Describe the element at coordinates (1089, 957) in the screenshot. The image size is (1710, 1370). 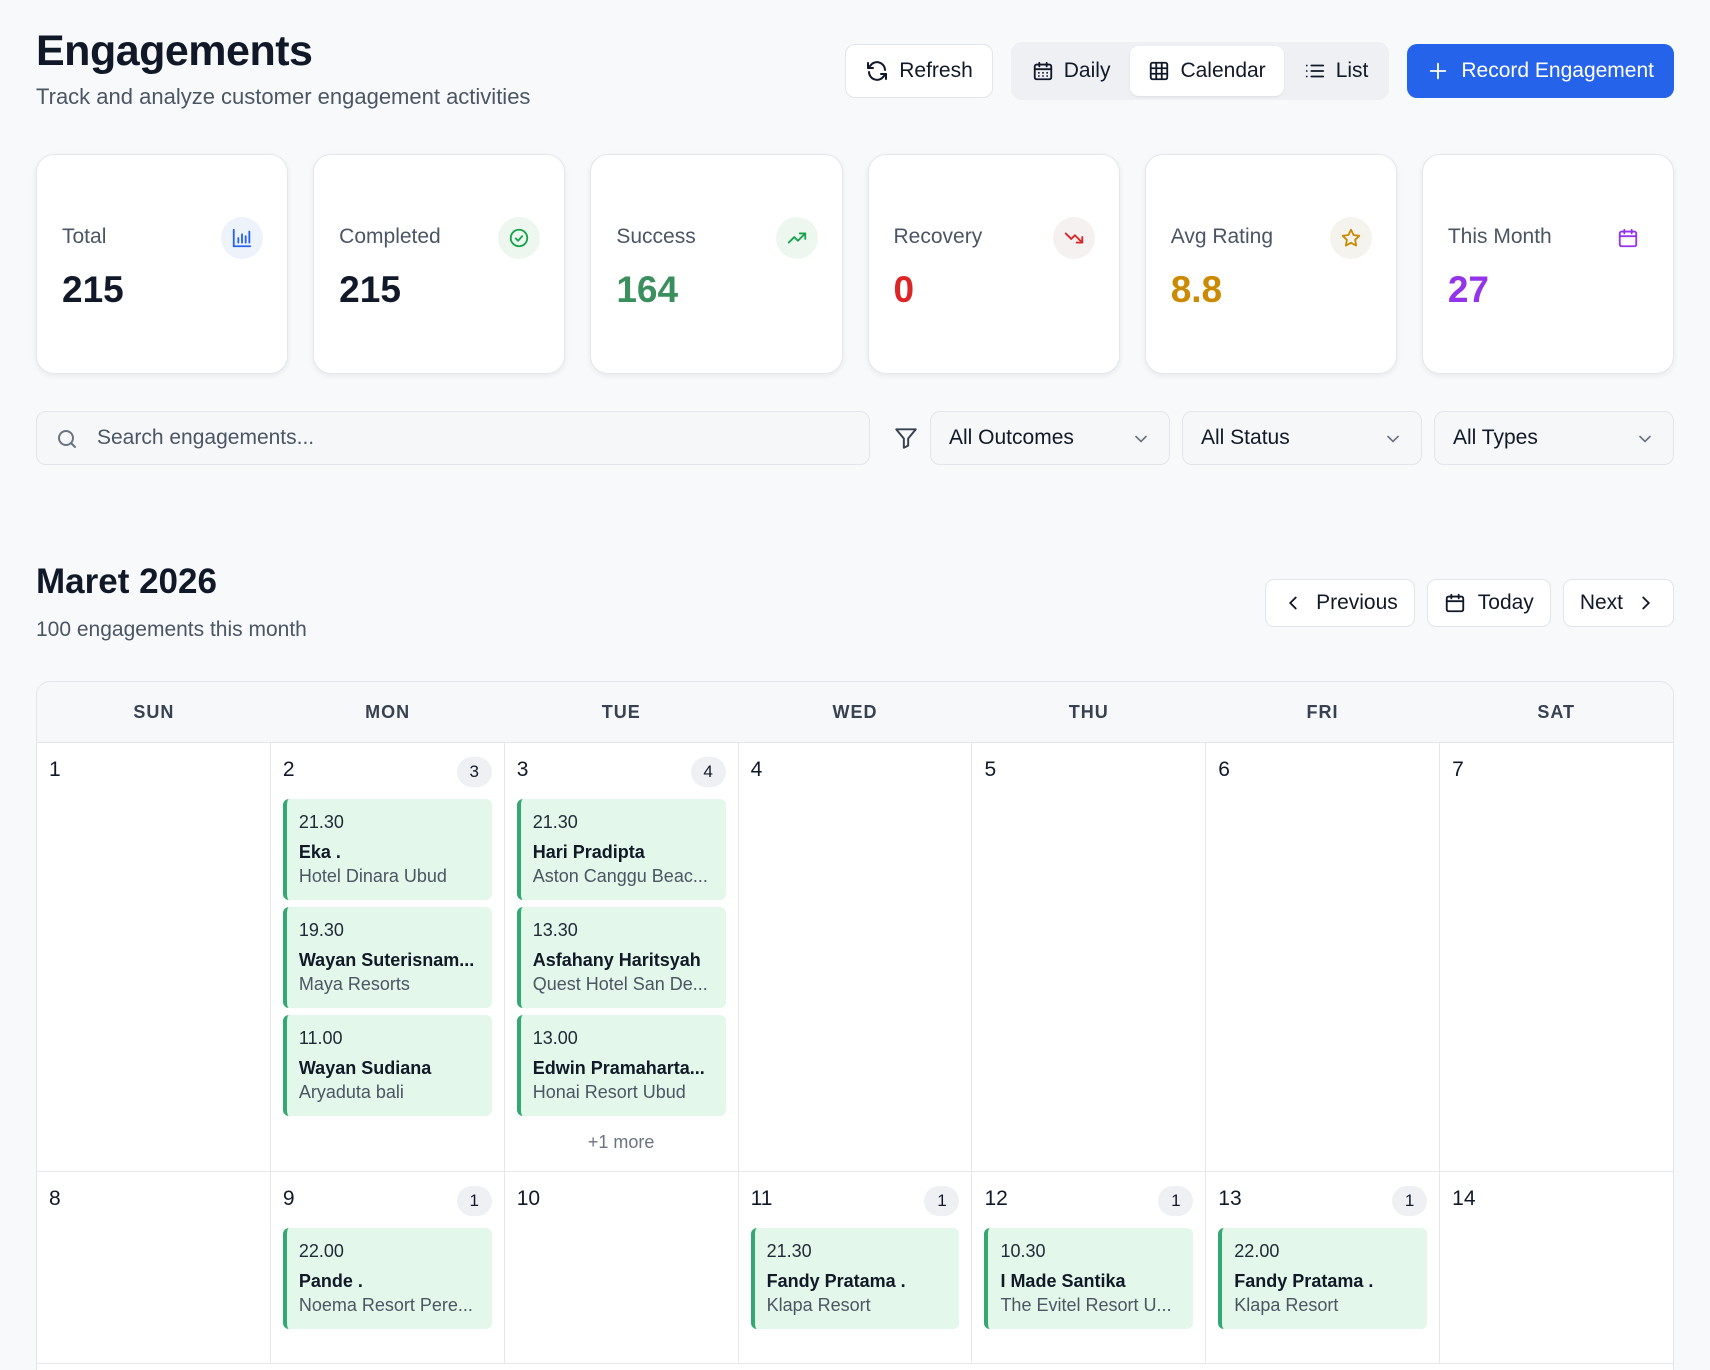
I see `day-cell: 5` at that location.